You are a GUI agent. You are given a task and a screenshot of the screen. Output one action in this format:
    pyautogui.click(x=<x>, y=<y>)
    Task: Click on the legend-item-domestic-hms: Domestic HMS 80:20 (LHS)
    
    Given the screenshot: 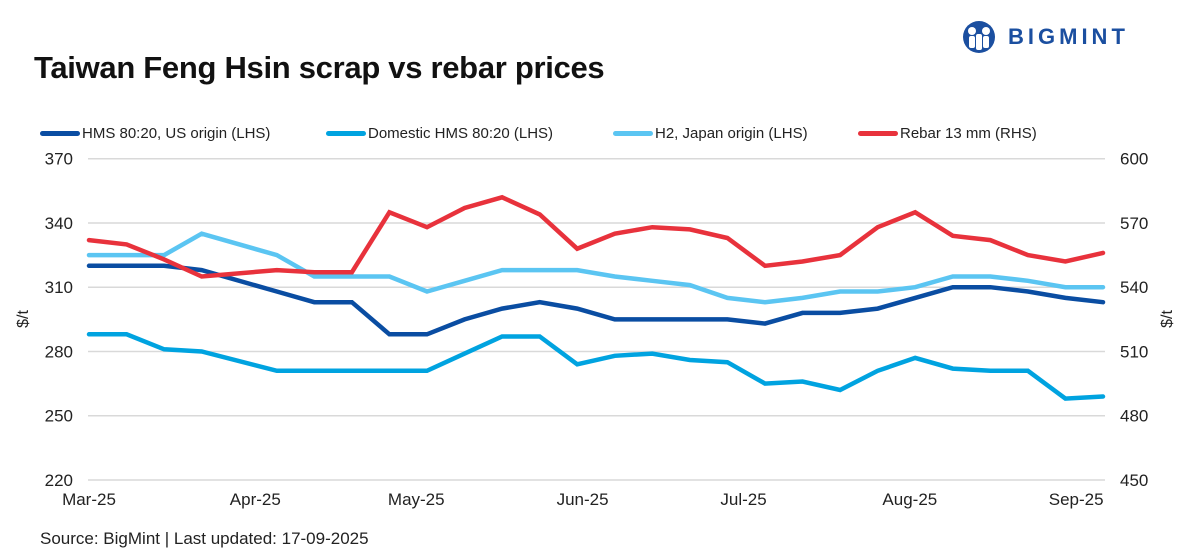 What is the action you would take?
    pyautogui.click(x=439, y=133)
    